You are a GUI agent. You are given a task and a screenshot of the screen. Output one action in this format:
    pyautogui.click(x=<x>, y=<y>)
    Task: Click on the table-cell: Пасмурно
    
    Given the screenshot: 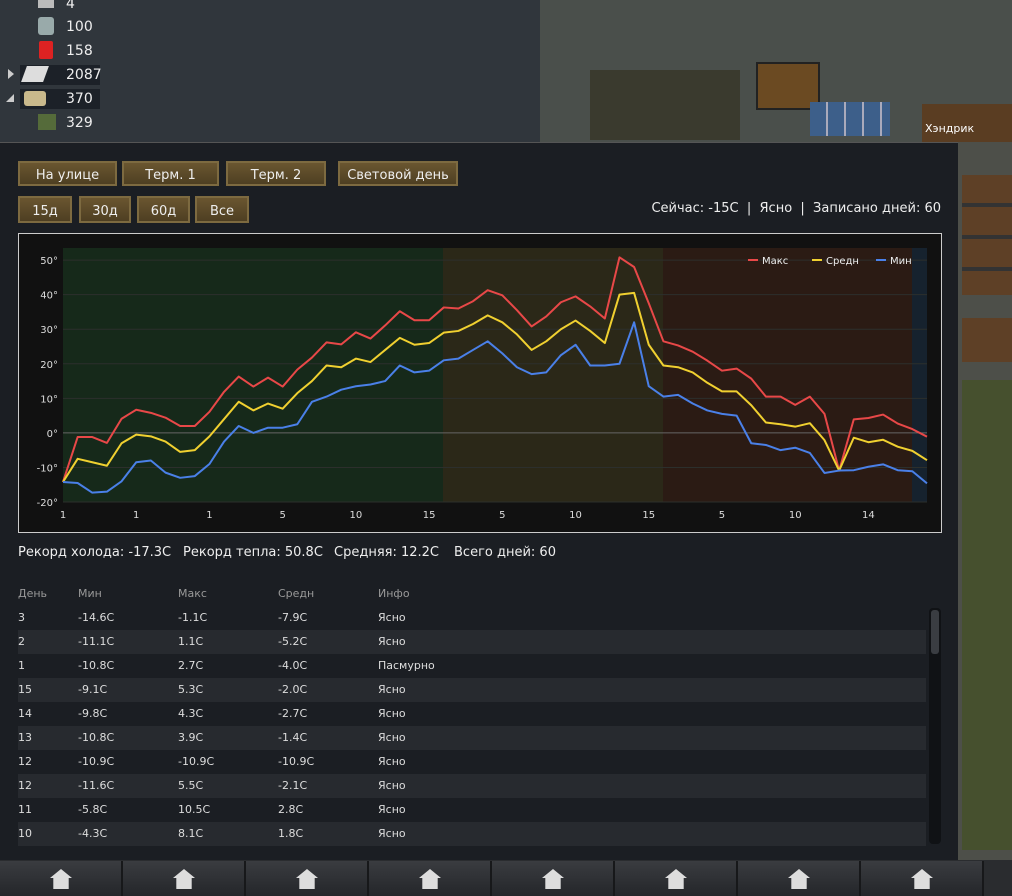 What is the action you would take?
    pyautogui.click(x=406, y=665)
    